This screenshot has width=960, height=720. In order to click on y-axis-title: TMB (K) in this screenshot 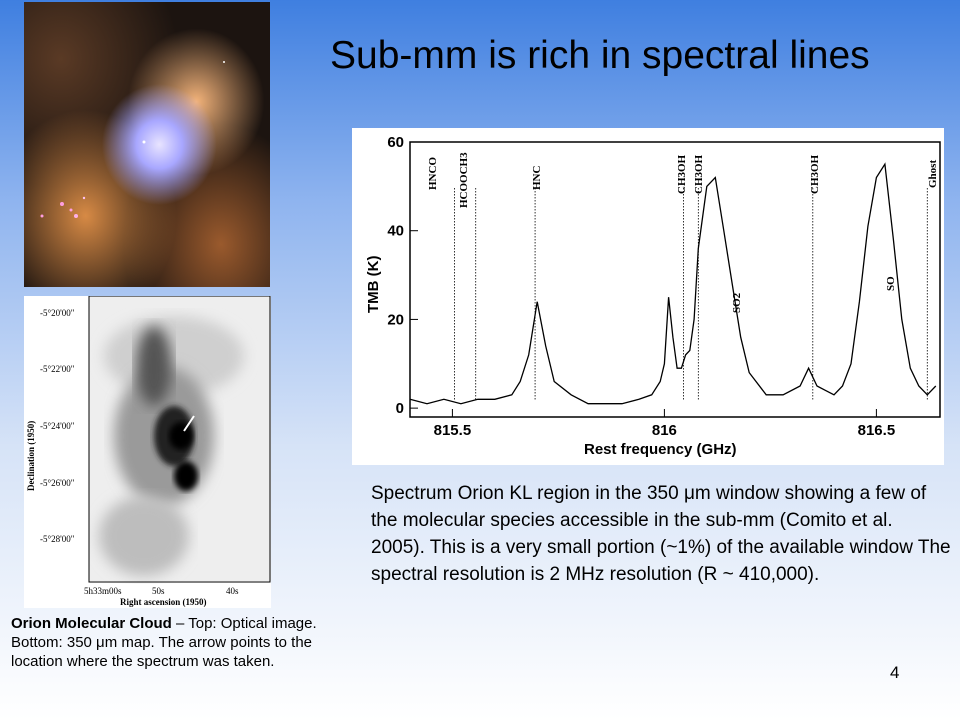, I will do `click(373, 284)`.